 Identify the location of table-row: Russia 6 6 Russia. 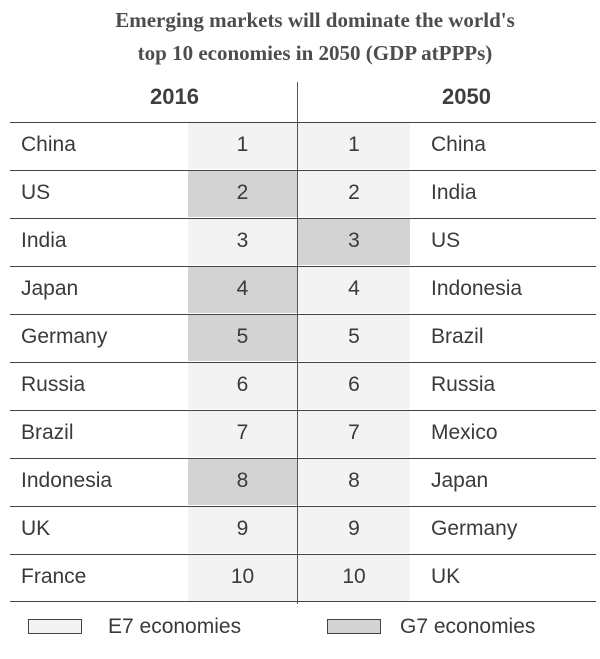
(303, 385).